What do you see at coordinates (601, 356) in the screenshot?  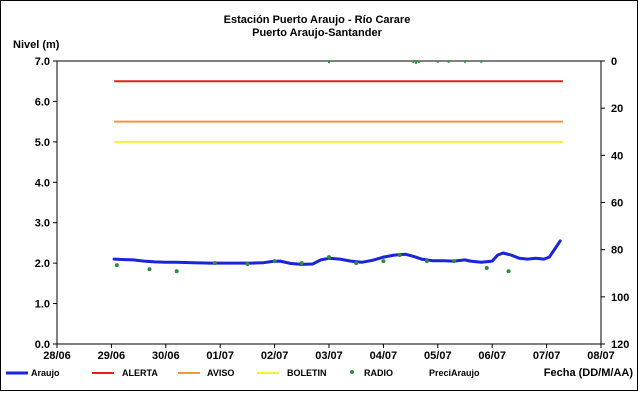 I see `x-tick-label: 08/07` at bounding box center [601, 356].